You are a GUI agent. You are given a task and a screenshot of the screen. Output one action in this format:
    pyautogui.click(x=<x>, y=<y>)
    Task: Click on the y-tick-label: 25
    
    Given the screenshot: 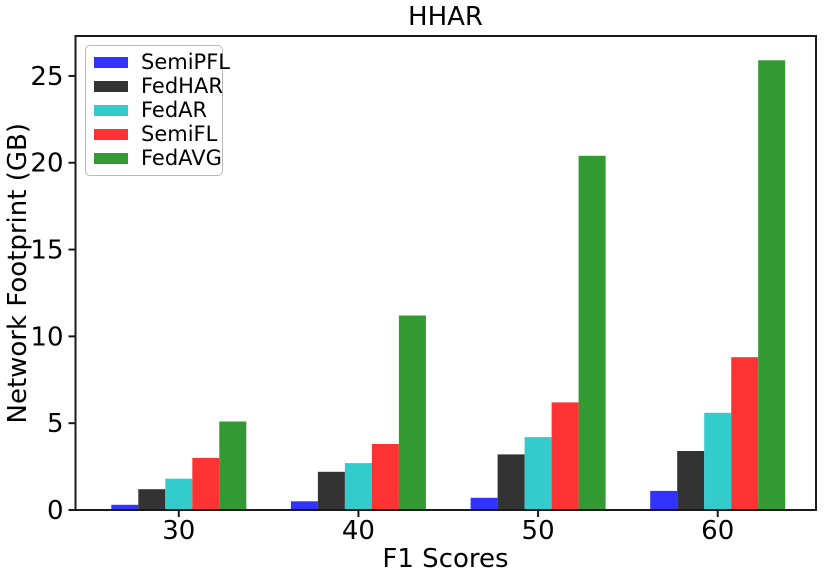 What is the action you would take?
    pyautogui.click(x=46, y=77)
    